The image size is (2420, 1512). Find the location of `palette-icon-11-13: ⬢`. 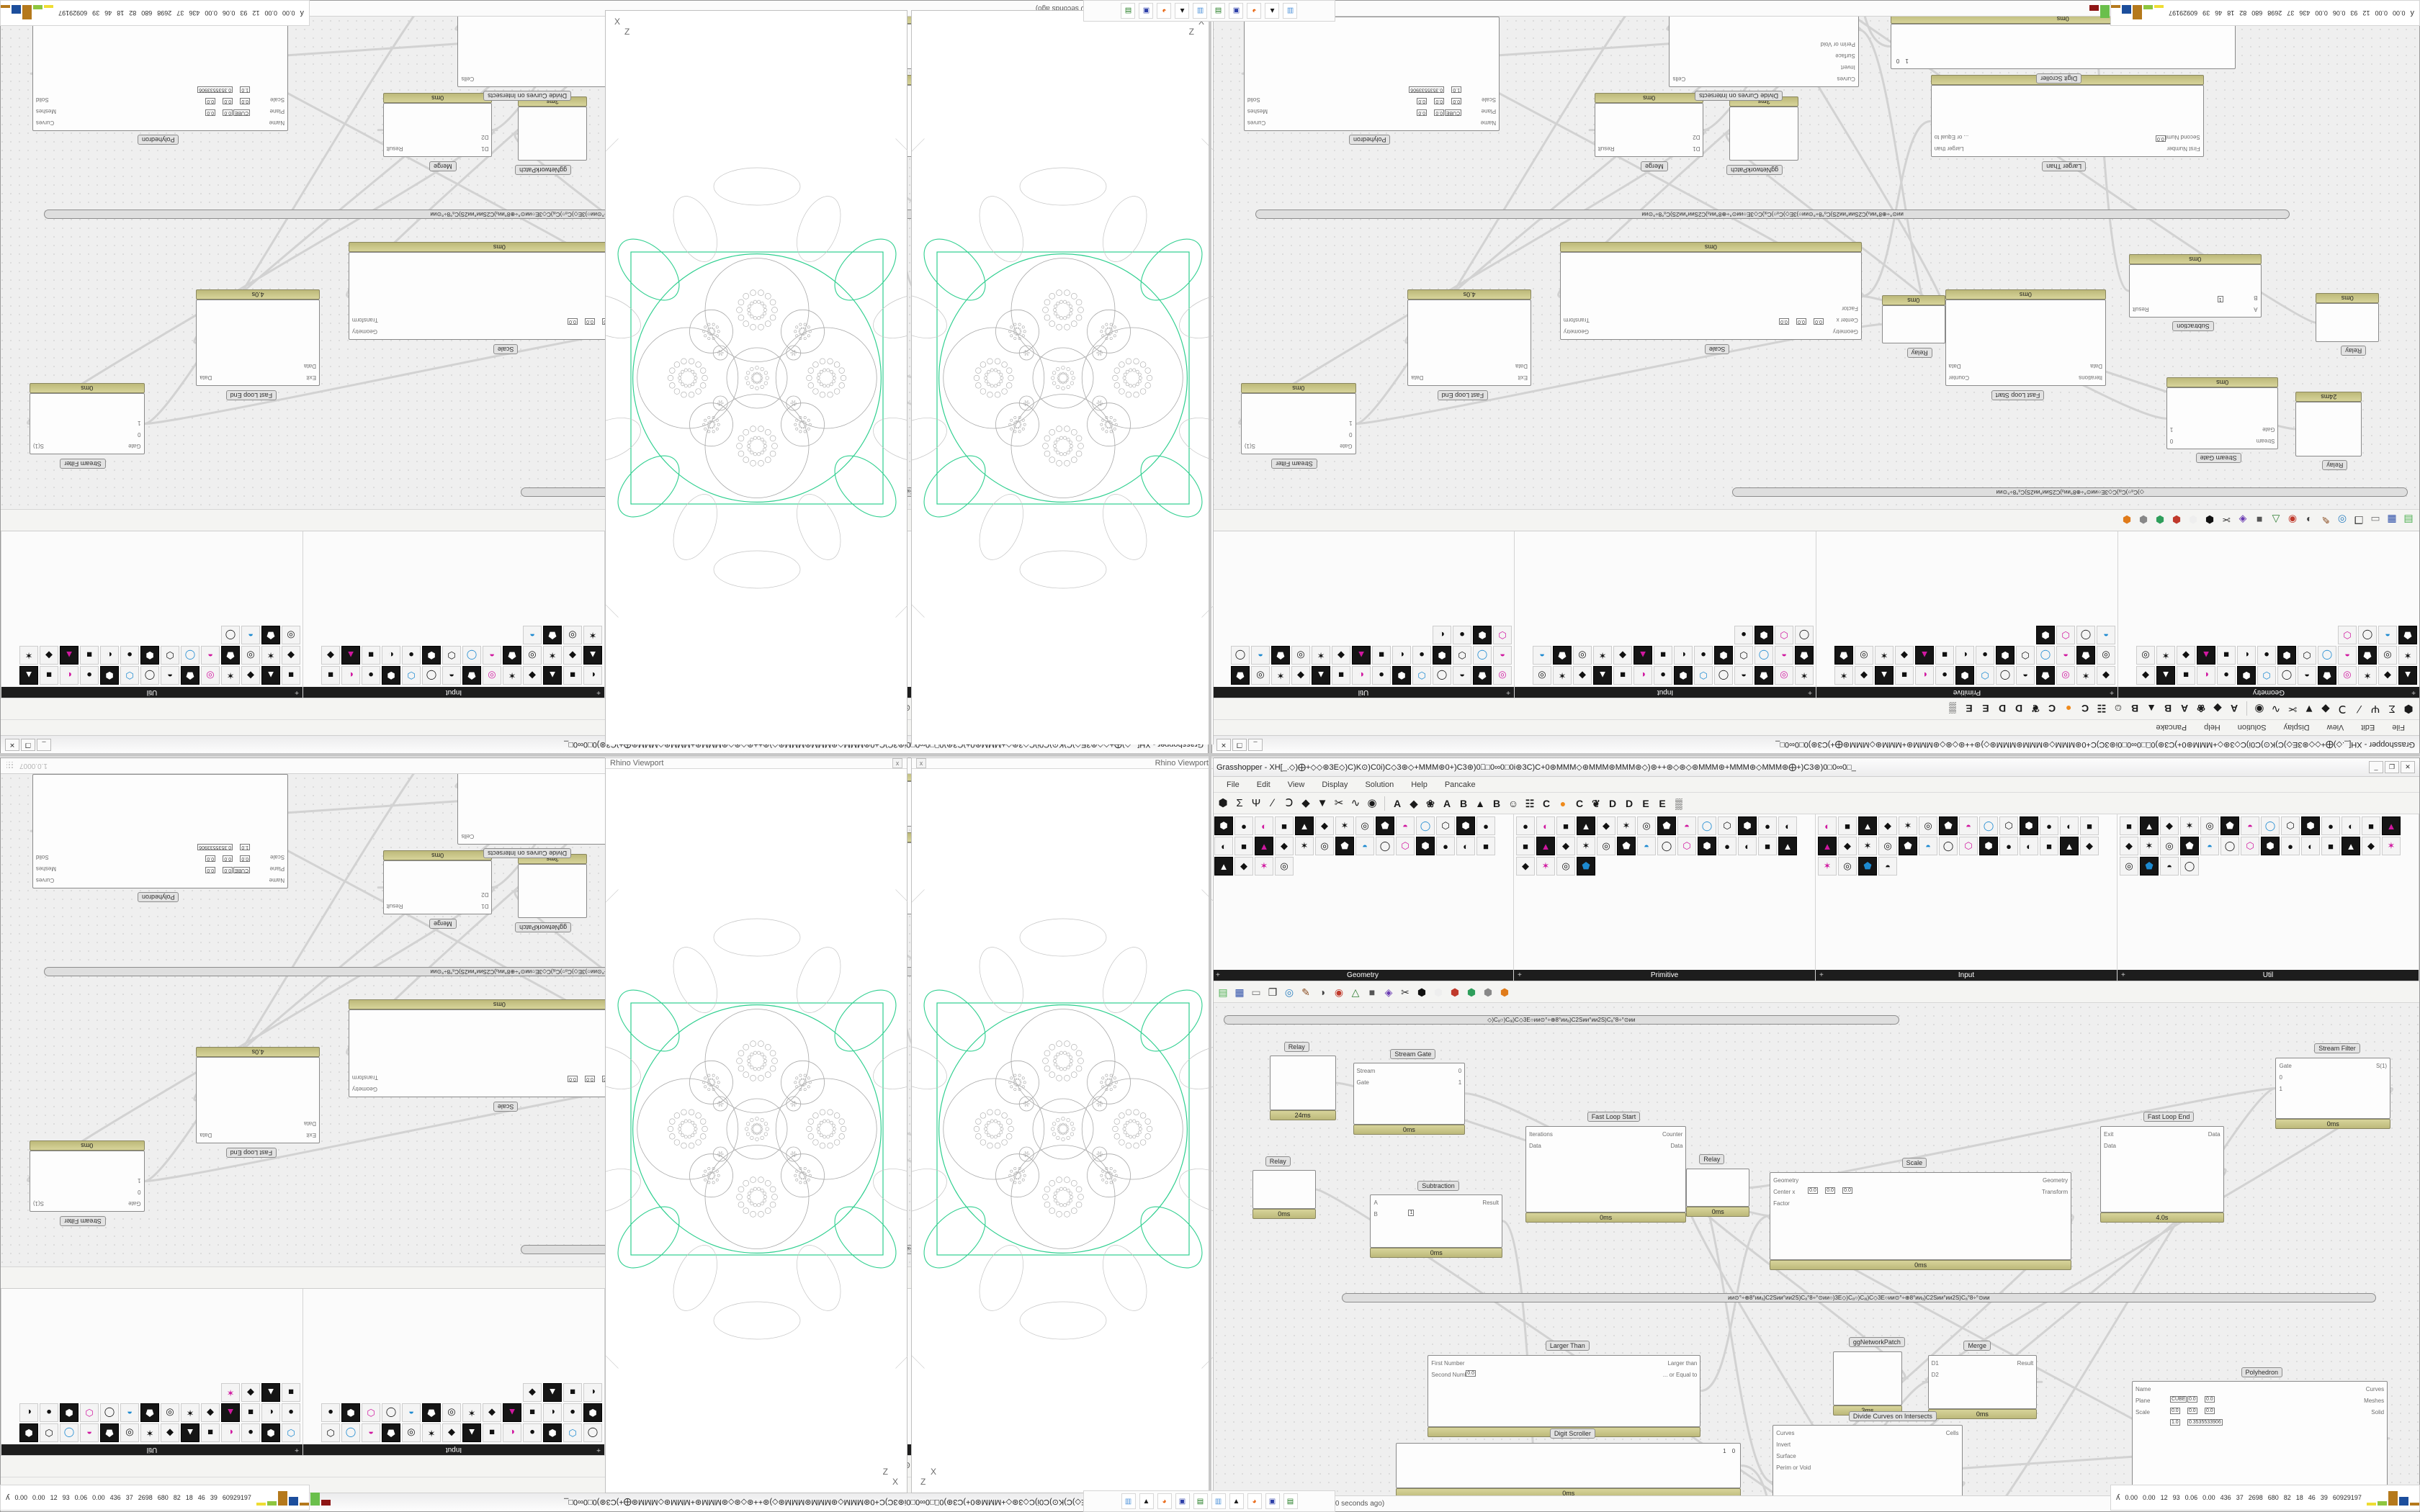

palette-icon-11-13: ⬢ is located at coordinates (28, 1432).